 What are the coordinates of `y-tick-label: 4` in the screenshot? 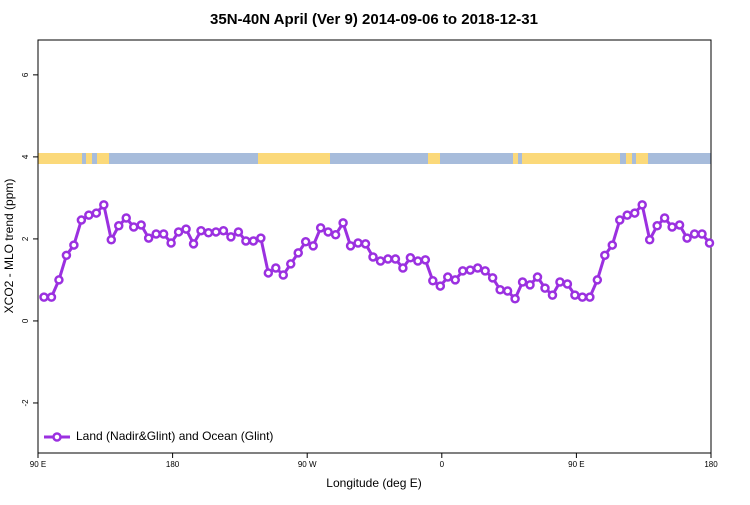 It's located at (25, 156).